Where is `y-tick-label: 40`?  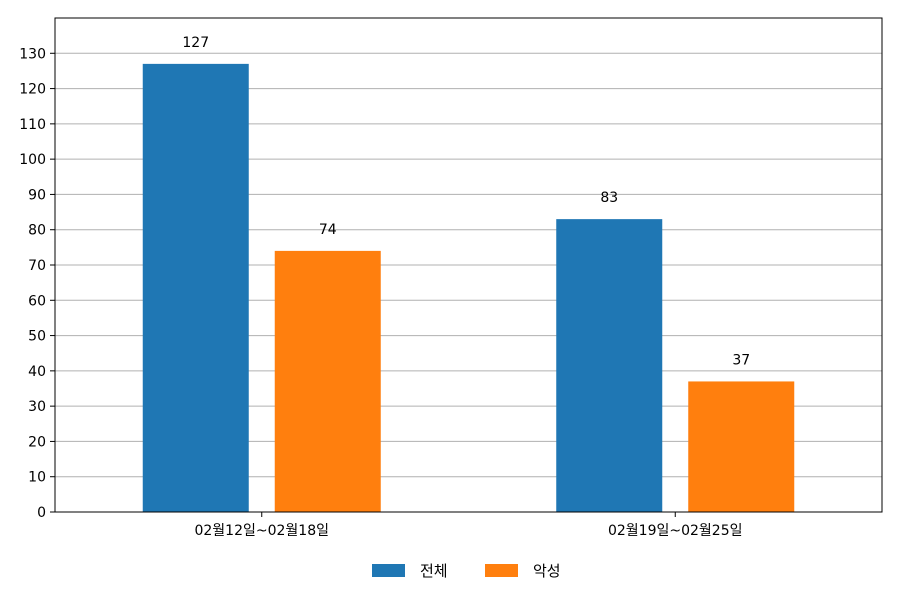
y-tick-label: 40 is located at coordinates (37, 372).